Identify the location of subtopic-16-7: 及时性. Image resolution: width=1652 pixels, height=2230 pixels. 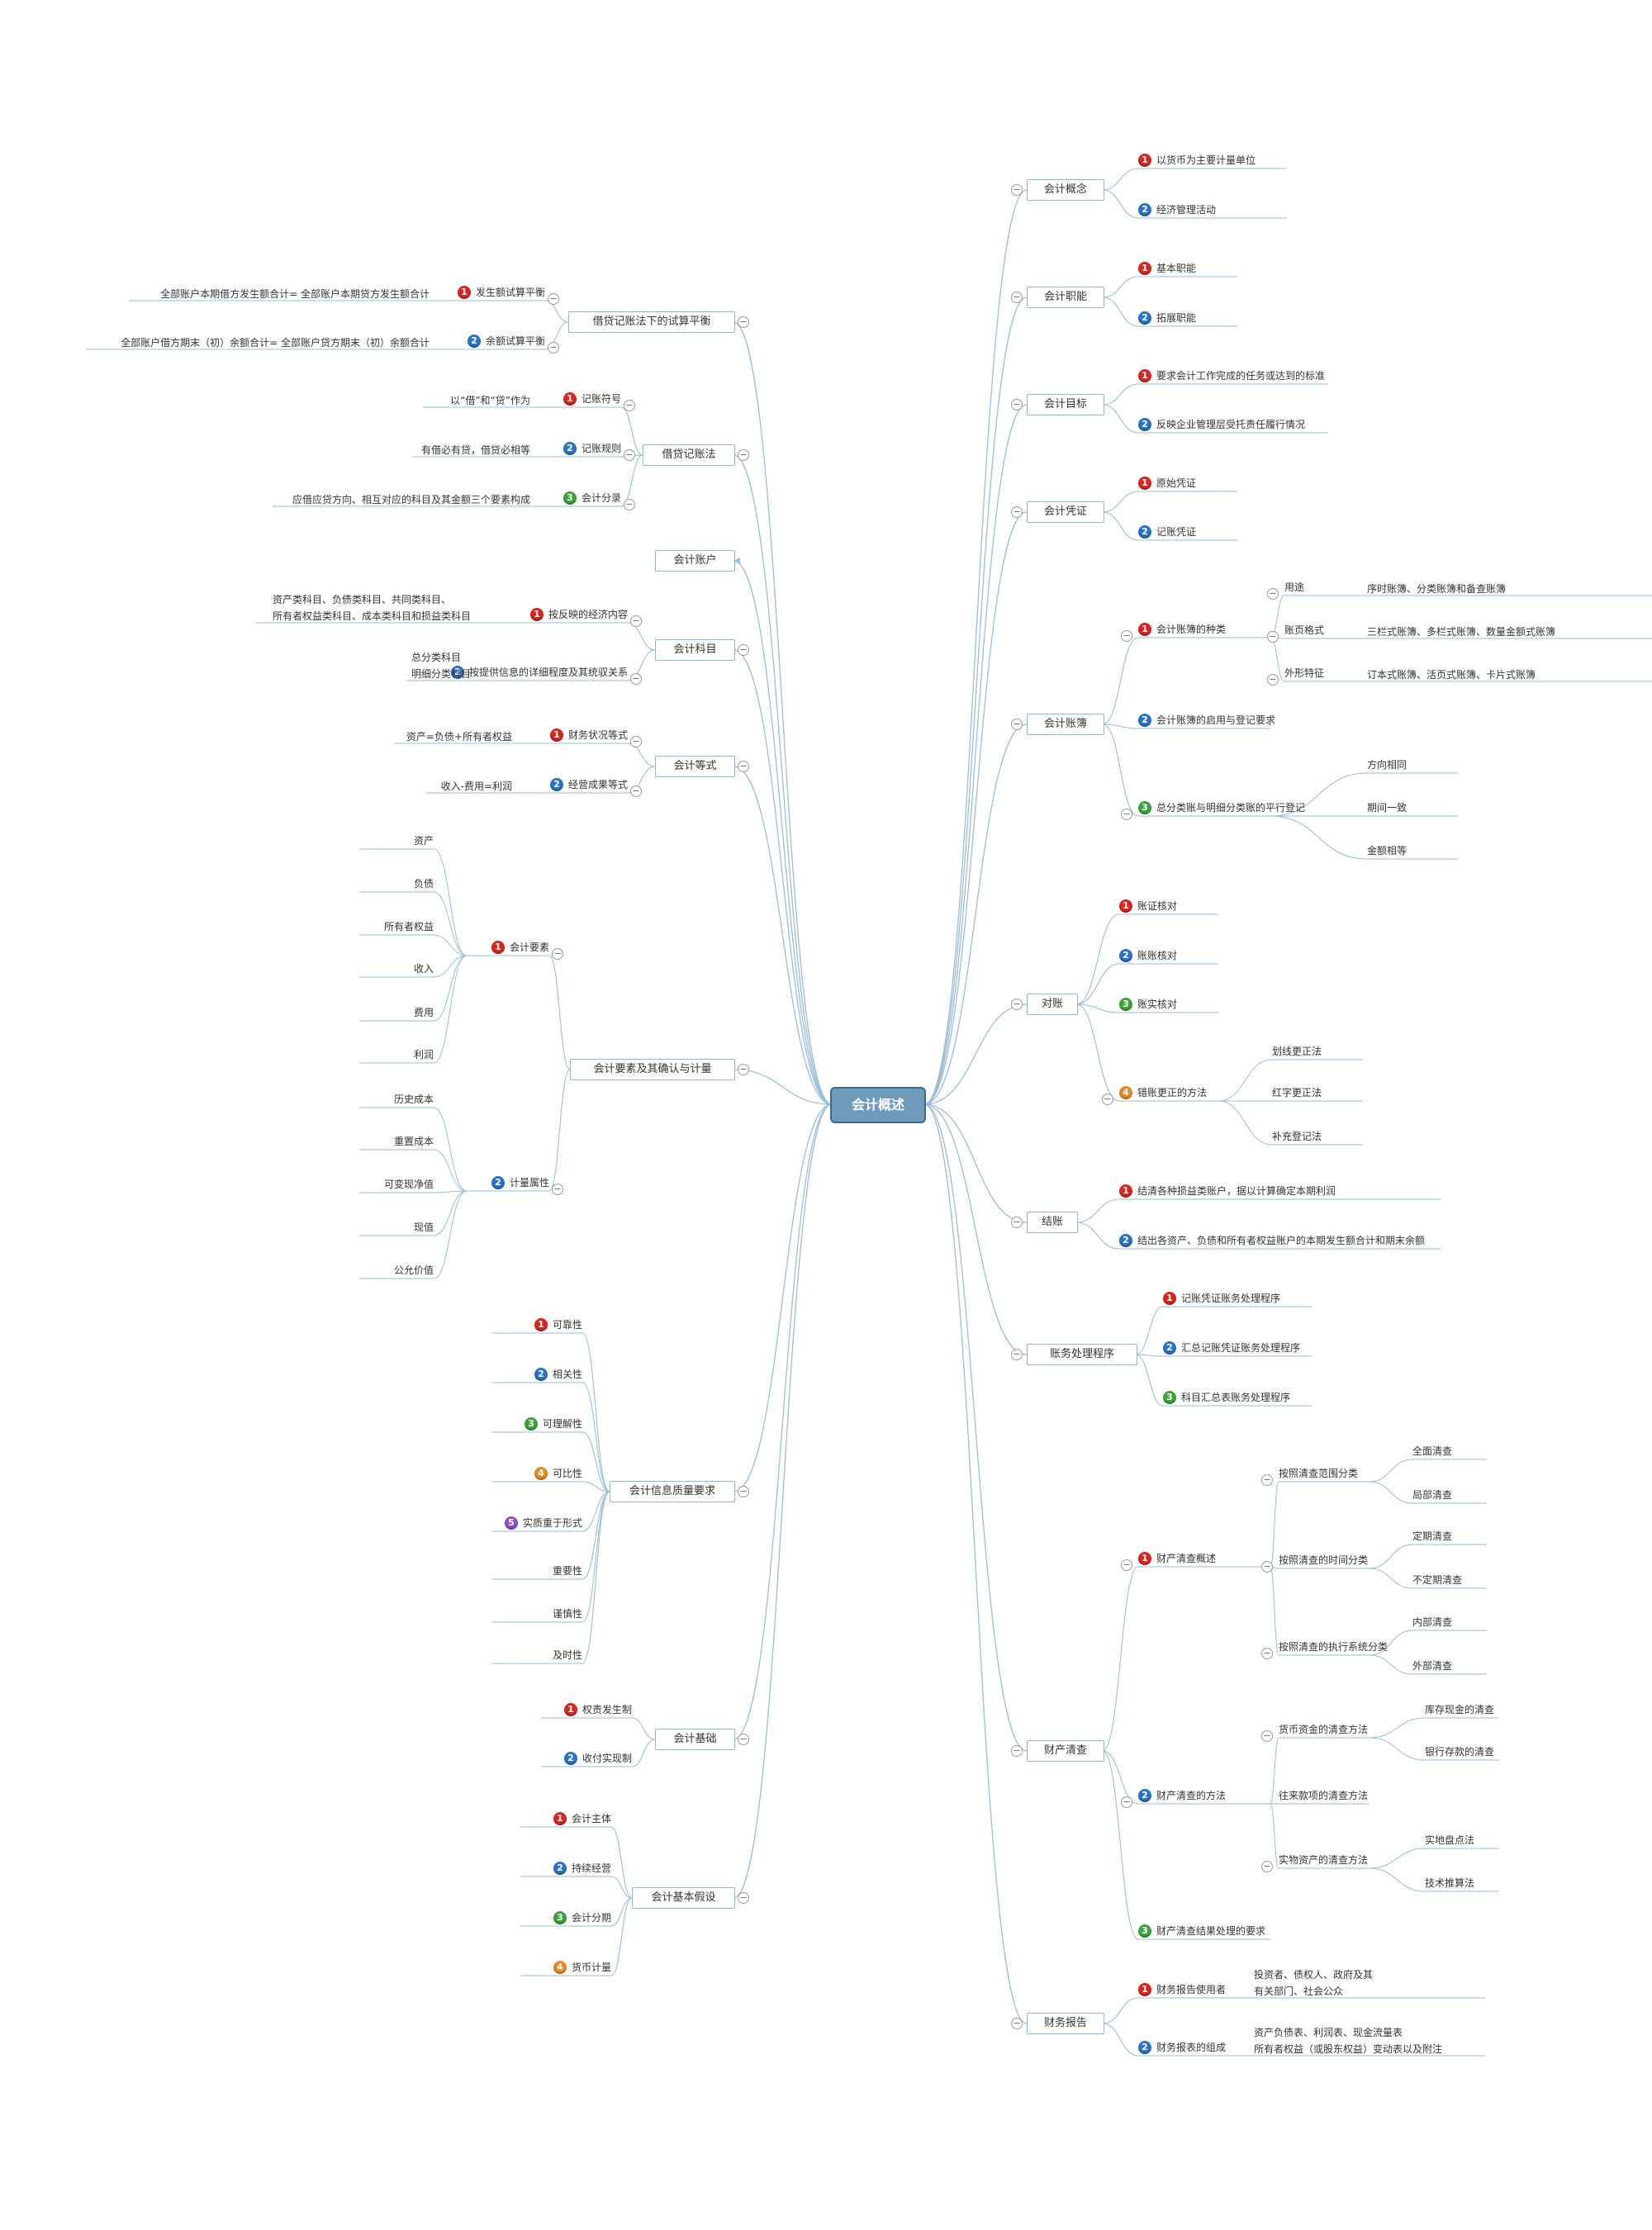
(567, 1655).